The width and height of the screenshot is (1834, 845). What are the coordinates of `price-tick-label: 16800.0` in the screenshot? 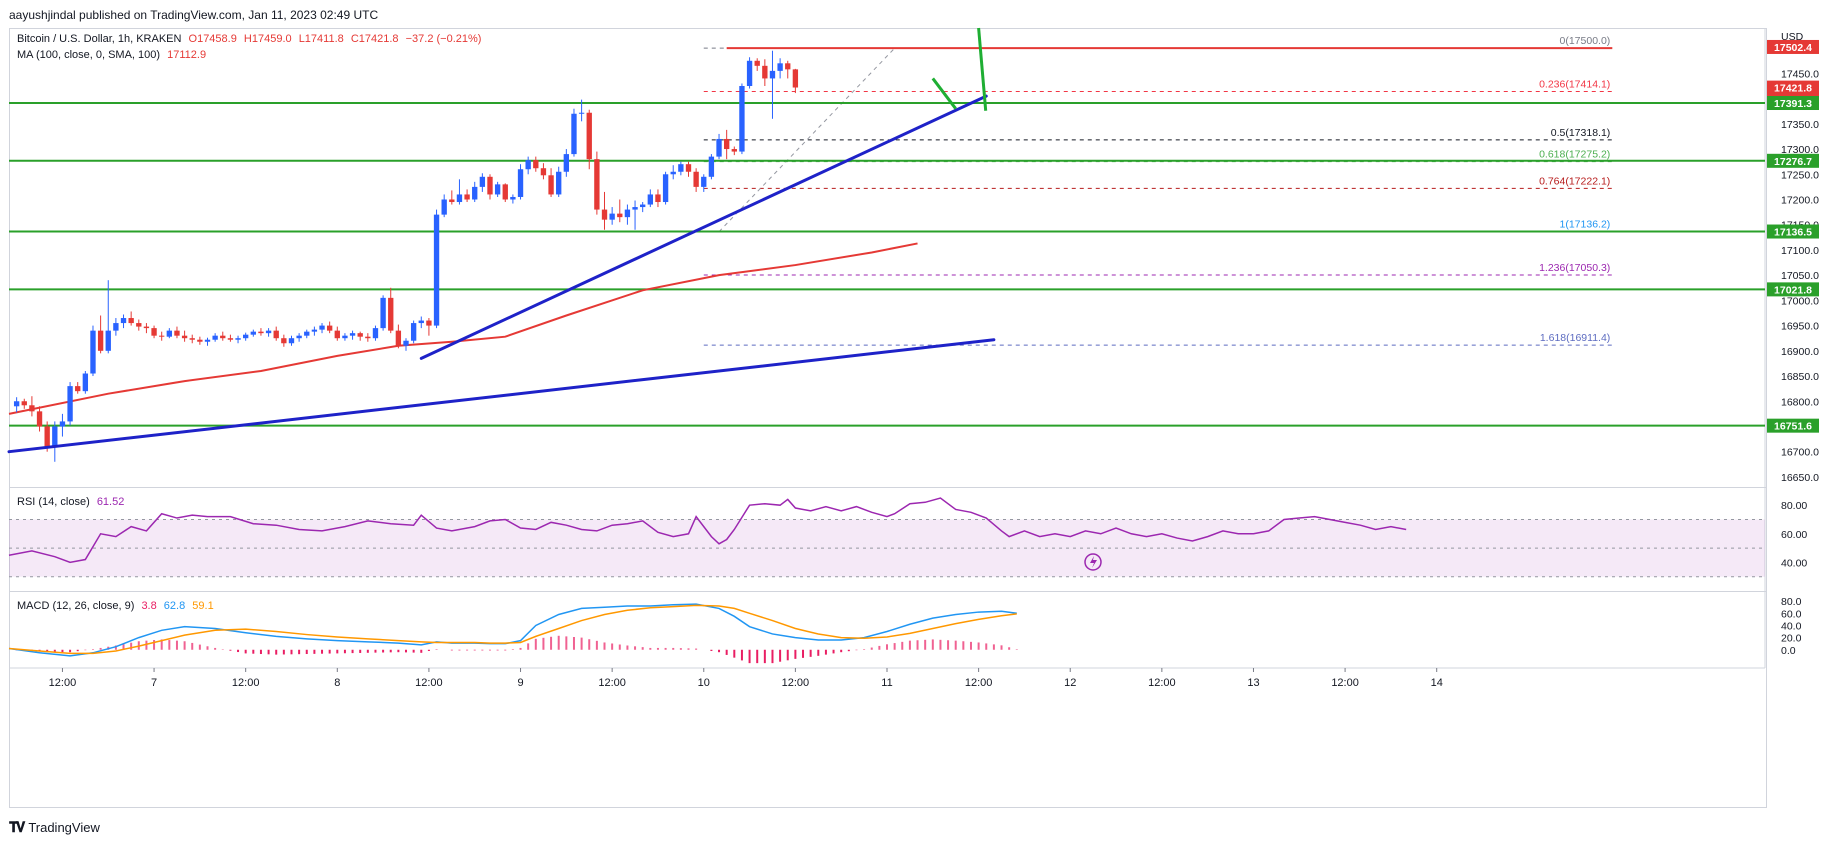 It's located at (1800, 402).